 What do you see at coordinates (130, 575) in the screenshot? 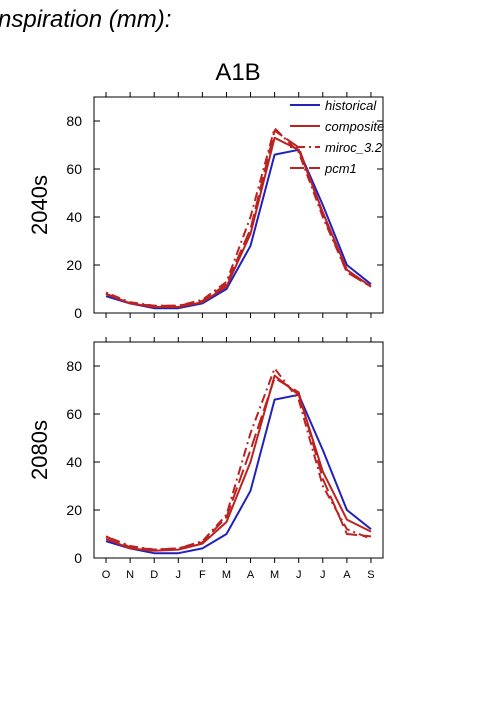
I see `x-tick-label: N` at bounding box center [130, 575].